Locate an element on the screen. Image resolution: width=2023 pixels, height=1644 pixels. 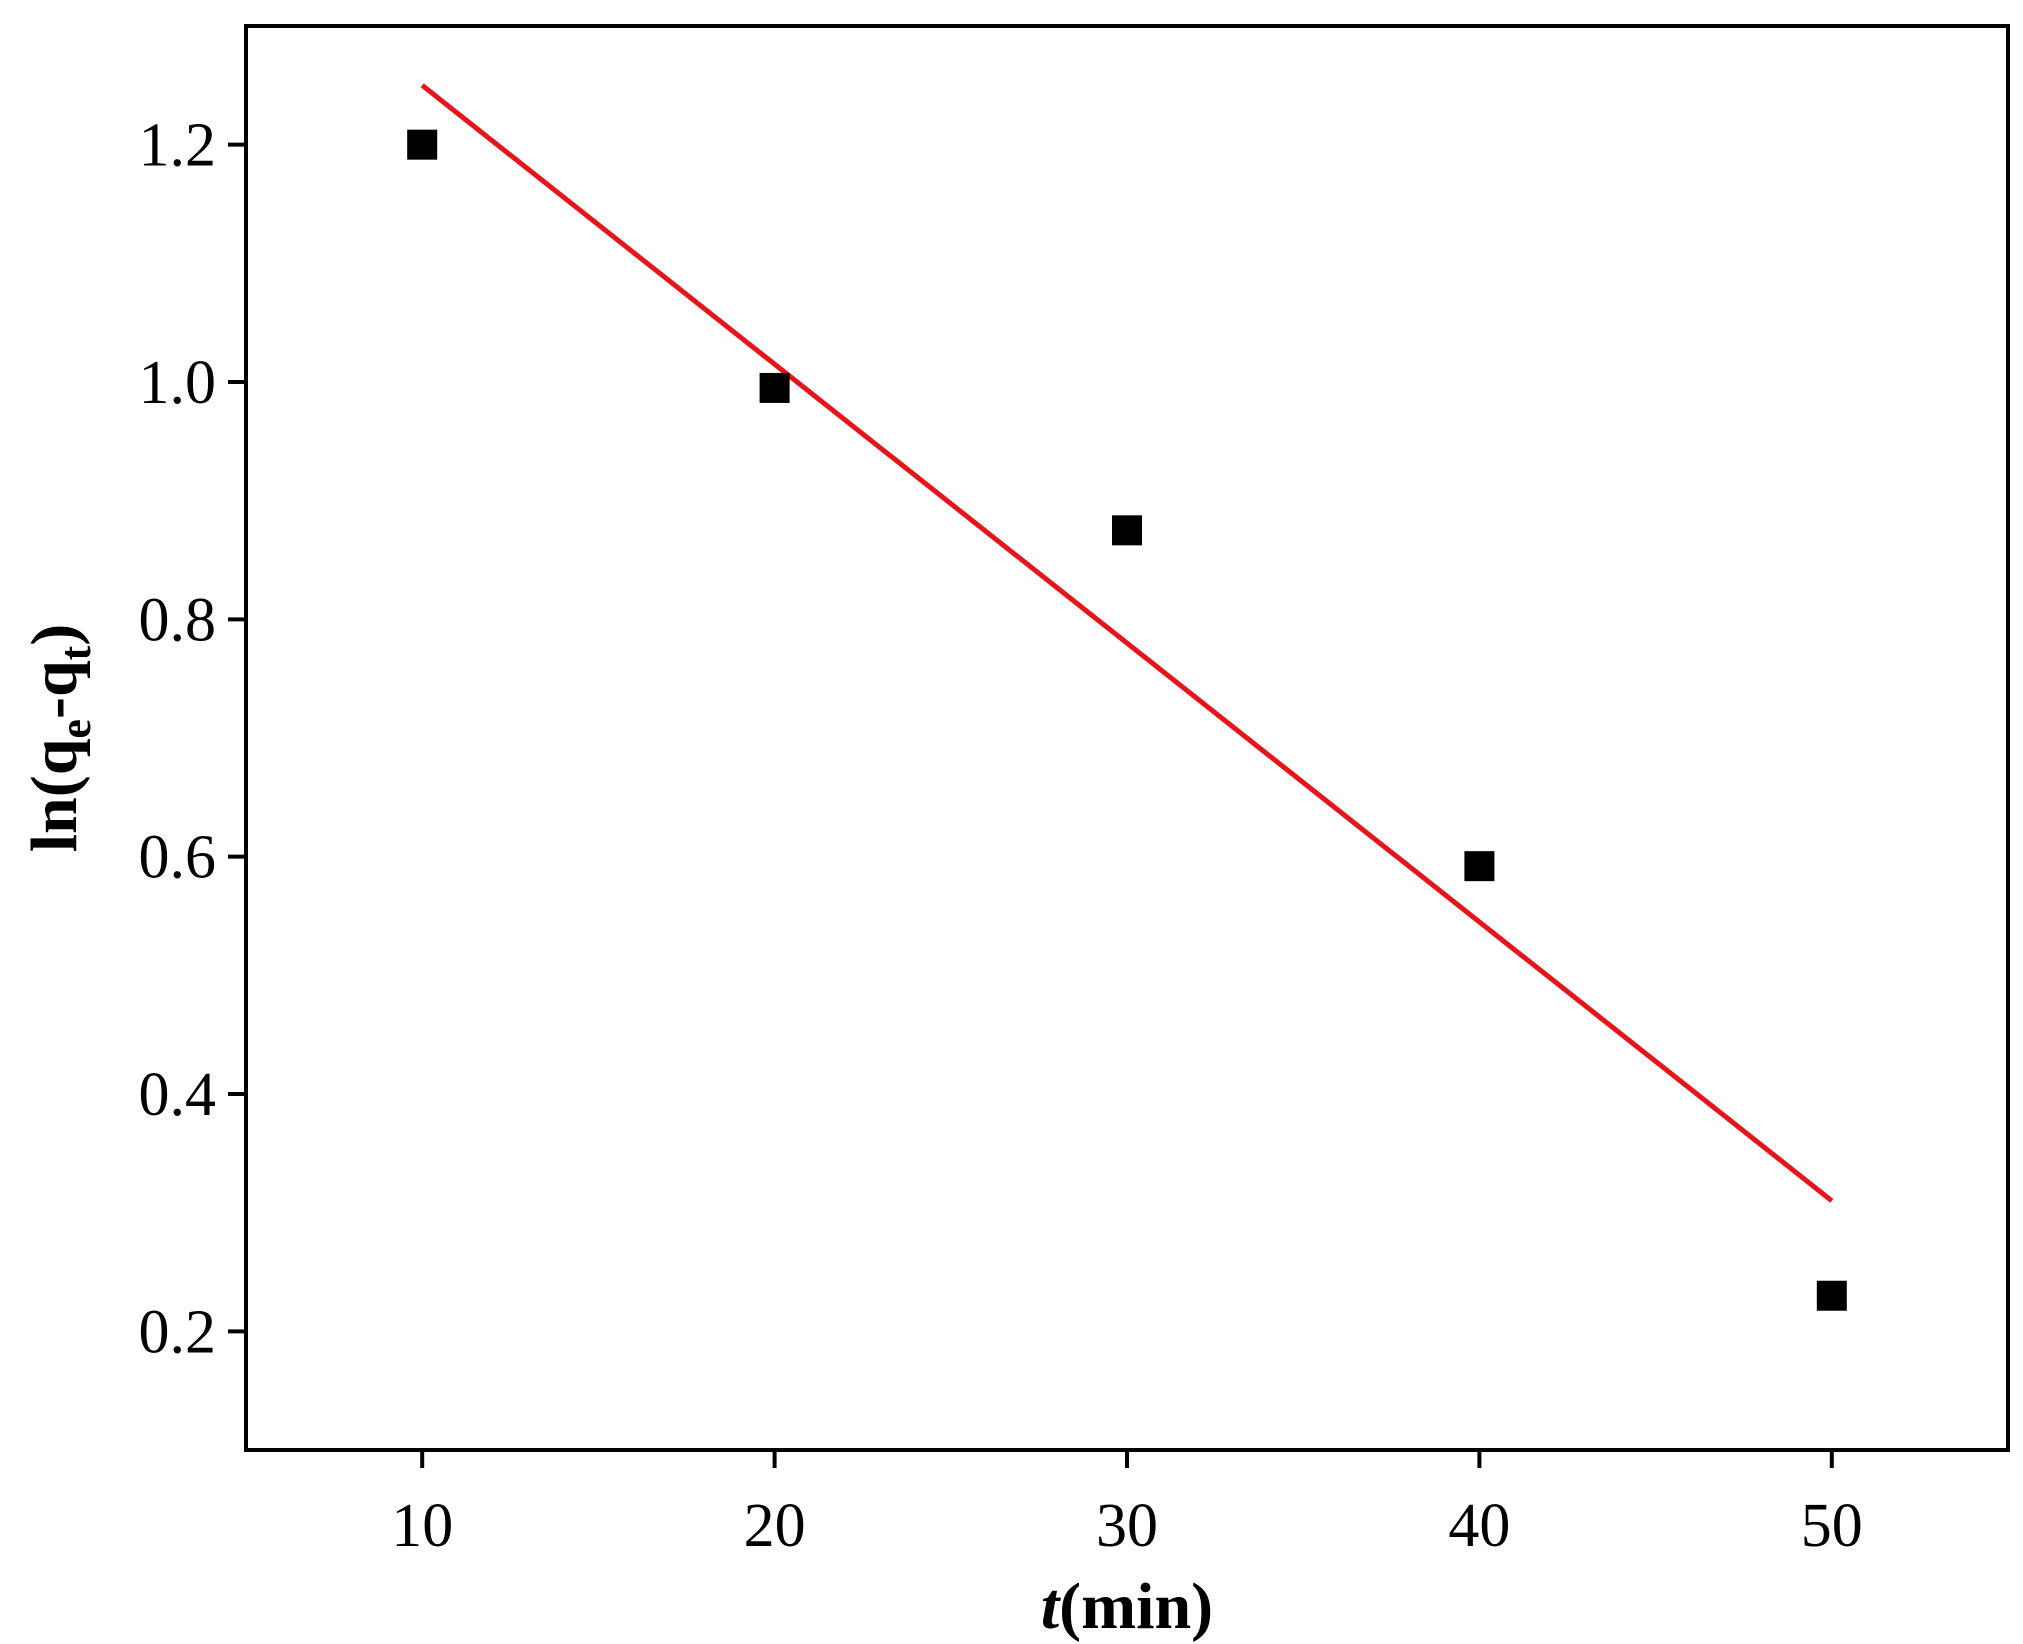
y-tick-label: 0.6 is located at coordinates (178, 858).